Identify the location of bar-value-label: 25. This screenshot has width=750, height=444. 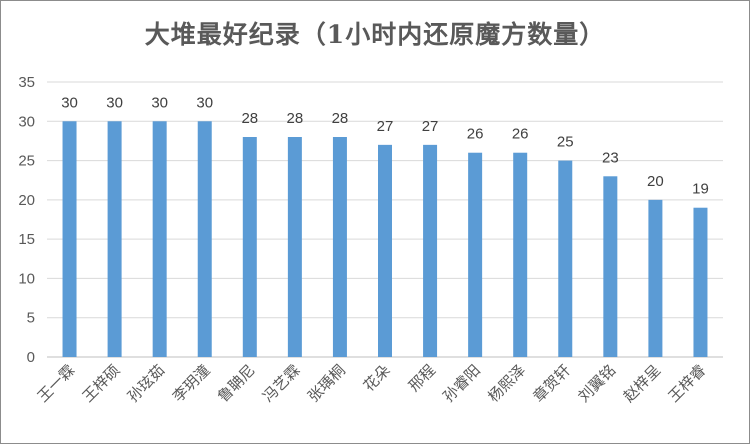
(565, 142).